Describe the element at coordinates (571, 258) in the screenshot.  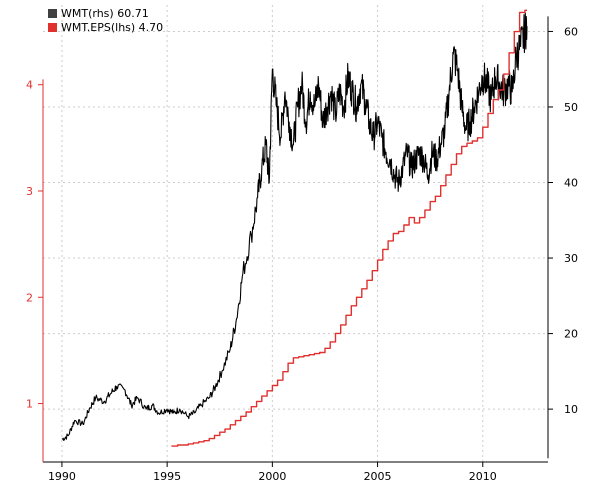
I see `y-right-tick-label: 30` at that location.